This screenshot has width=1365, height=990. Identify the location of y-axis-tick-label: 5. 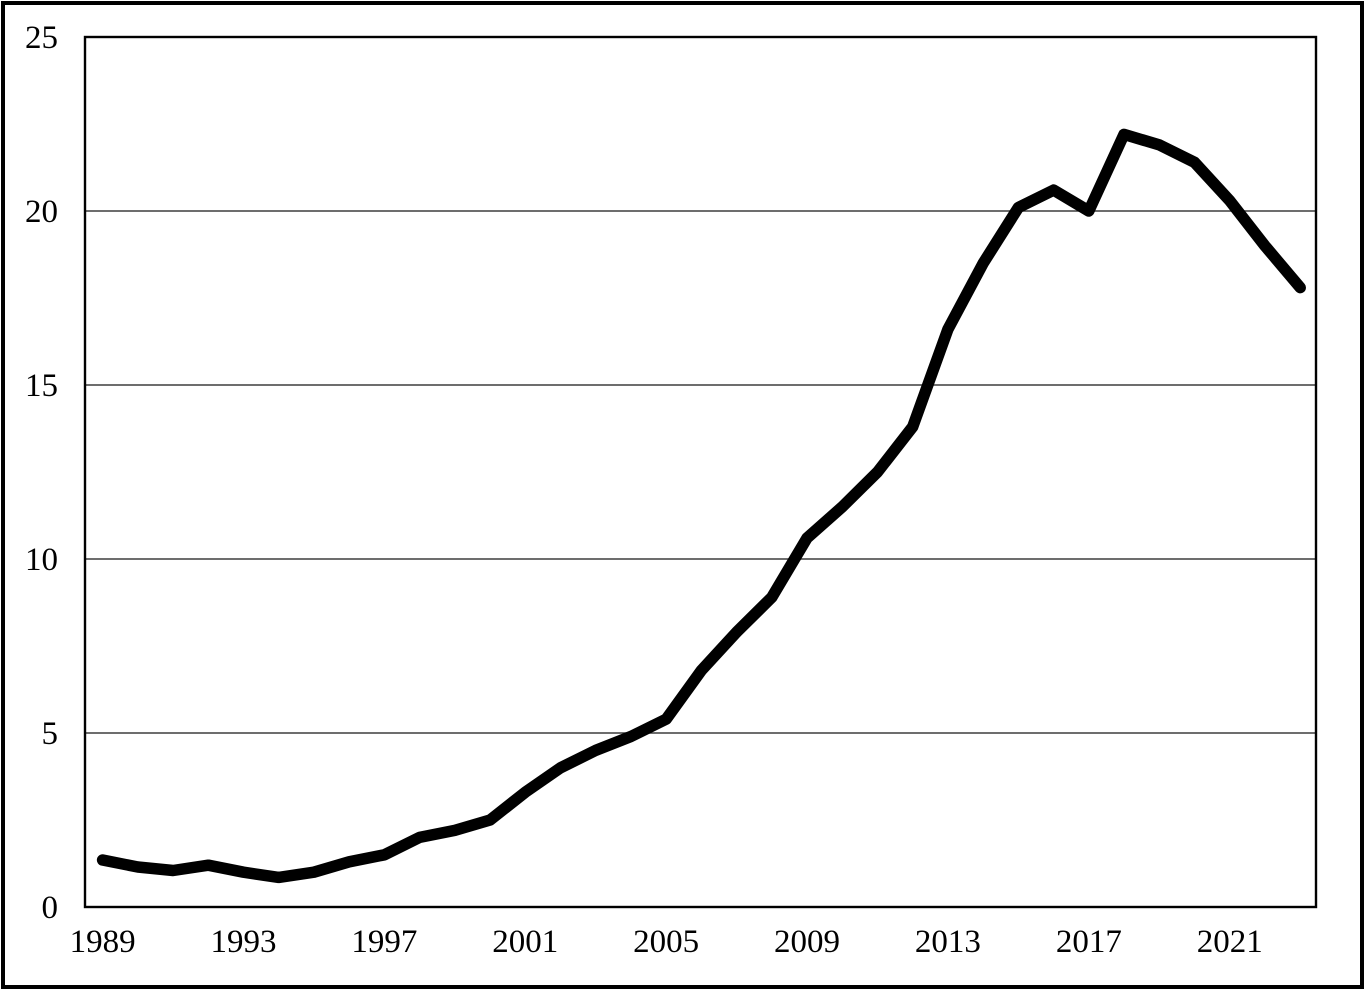
(50, 734).